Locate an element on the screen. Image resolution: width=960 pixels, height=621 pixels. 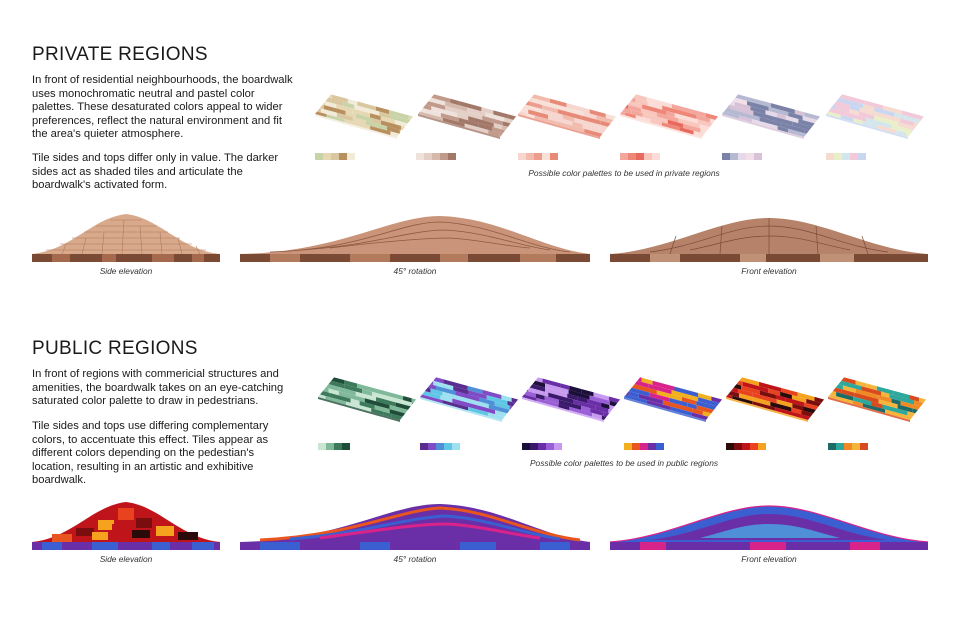
public-side-caption: Side elevation is located at coordinates (126, 559).